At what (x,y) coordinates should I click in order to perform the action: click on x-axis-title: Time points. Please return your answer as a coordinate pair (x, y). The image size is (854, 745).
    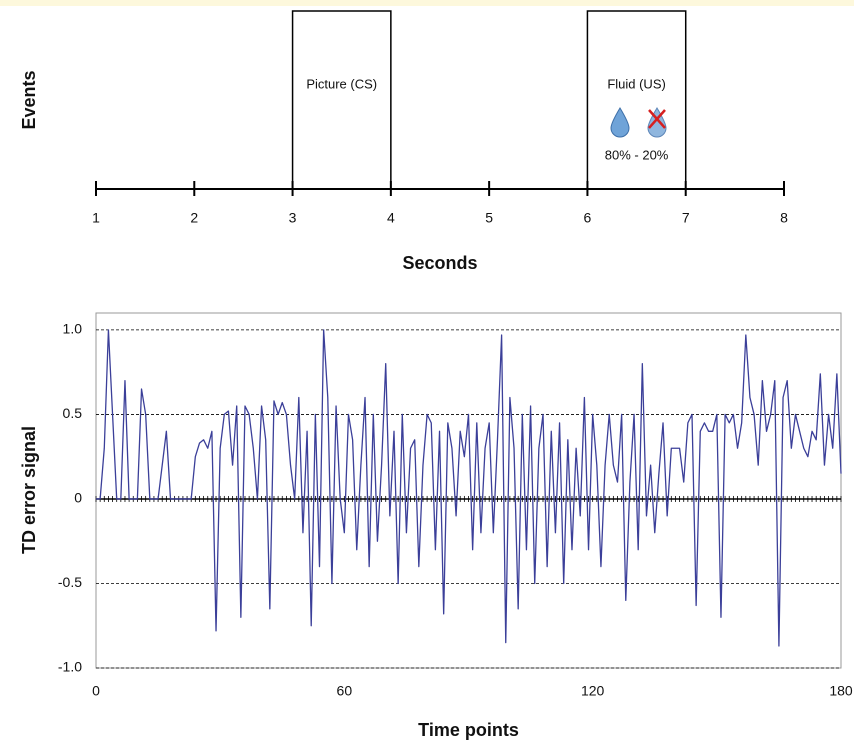
    Looking at the image, I should click on (468, 730).